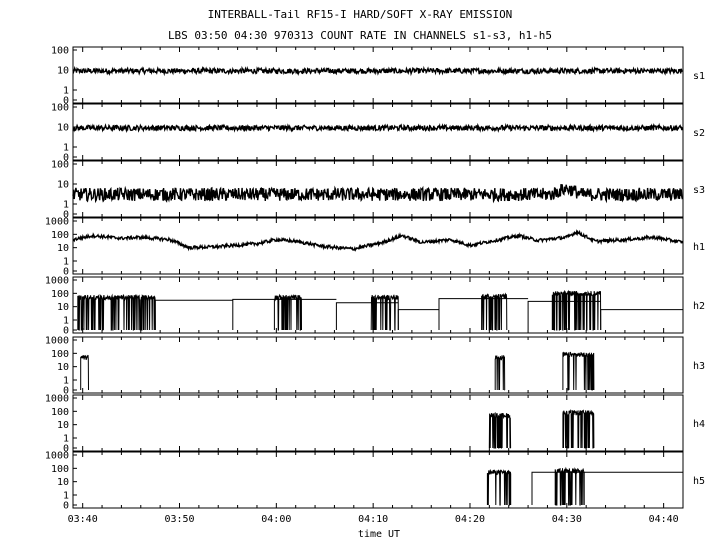  I want to click on panel-frame-h1, so click(378, 246).